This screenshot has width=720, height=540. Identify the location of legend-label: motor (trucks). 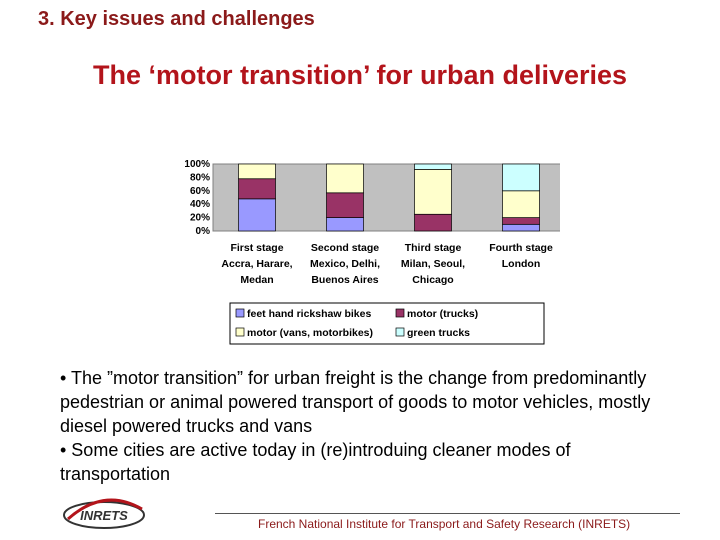
(442, 314).